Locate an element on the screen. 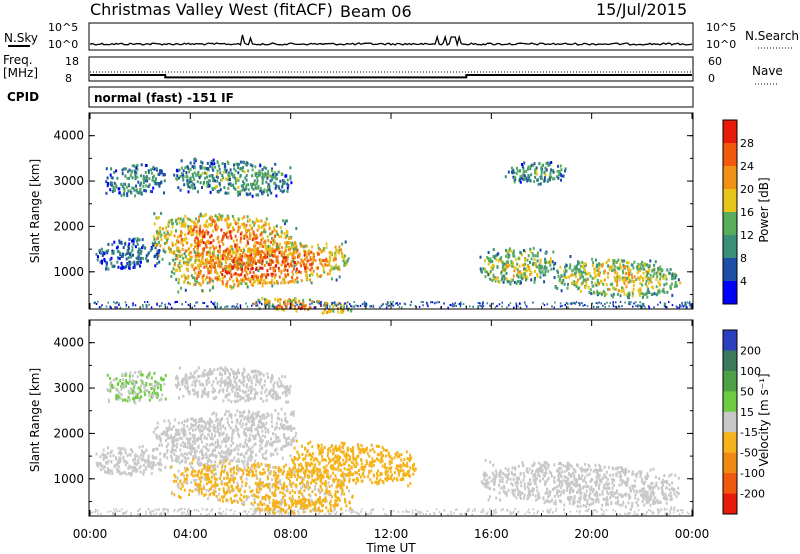 The width and height of the screenshot is (800, 554). scatter-region is located at coordinates (260, 267).